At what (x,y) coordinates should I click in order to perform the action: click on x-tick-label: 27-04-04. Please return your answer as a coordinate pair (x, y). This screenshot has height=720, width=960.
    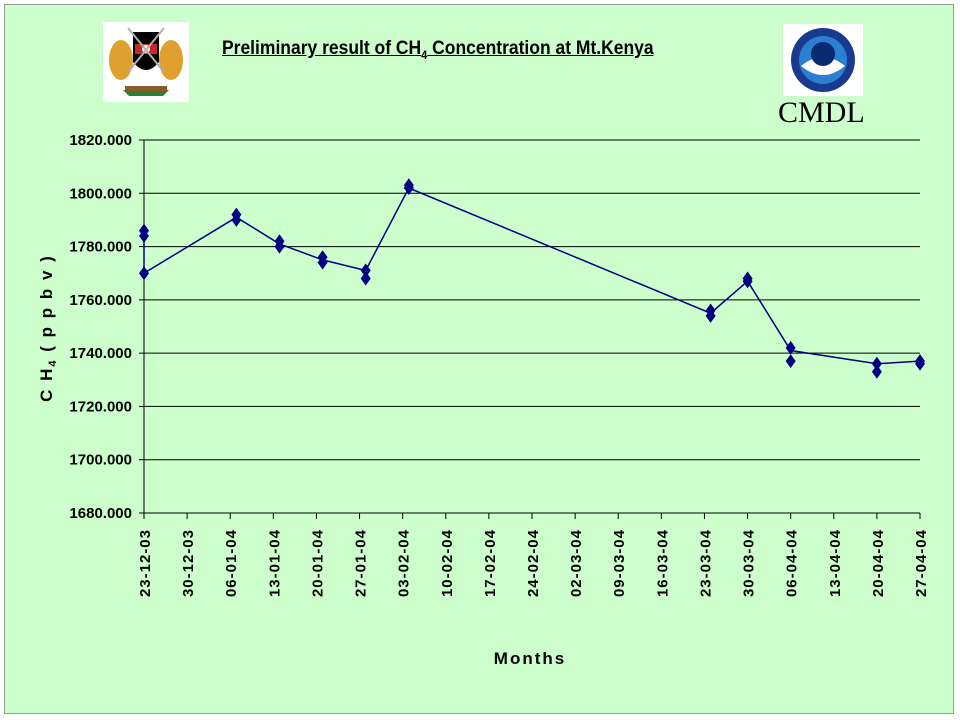
    Looking at the image, I should click on (921, 563).